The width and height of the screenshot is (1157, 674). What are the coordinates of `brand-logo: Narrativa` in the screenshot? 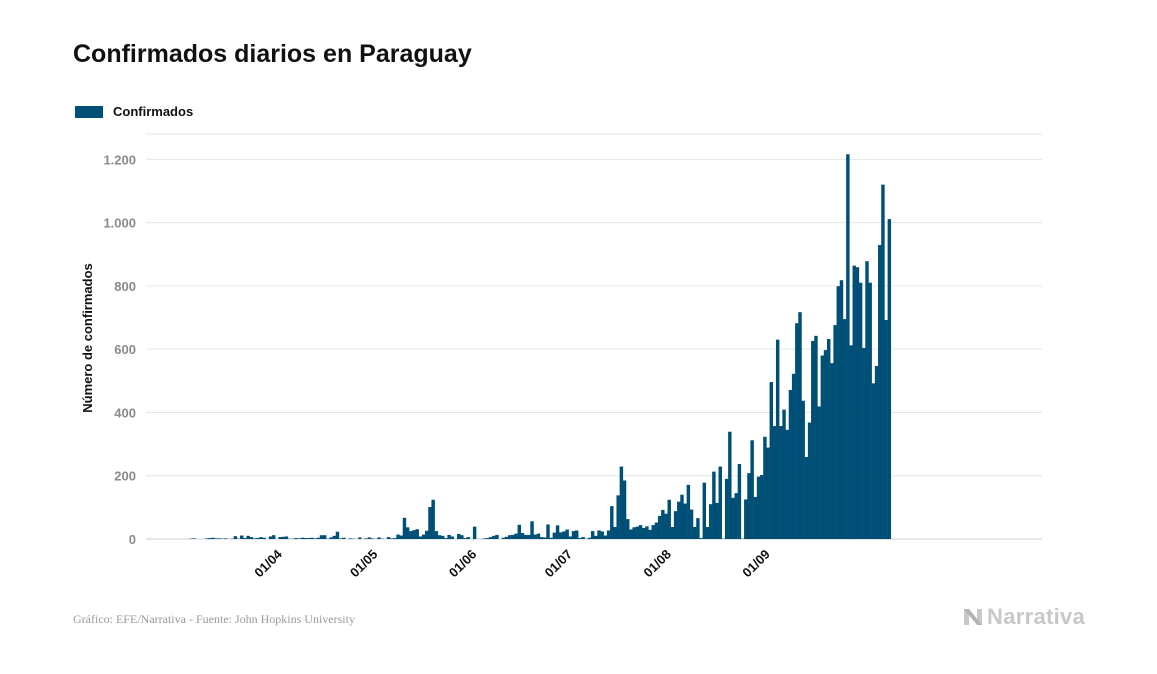 It's located at (1023, 617).